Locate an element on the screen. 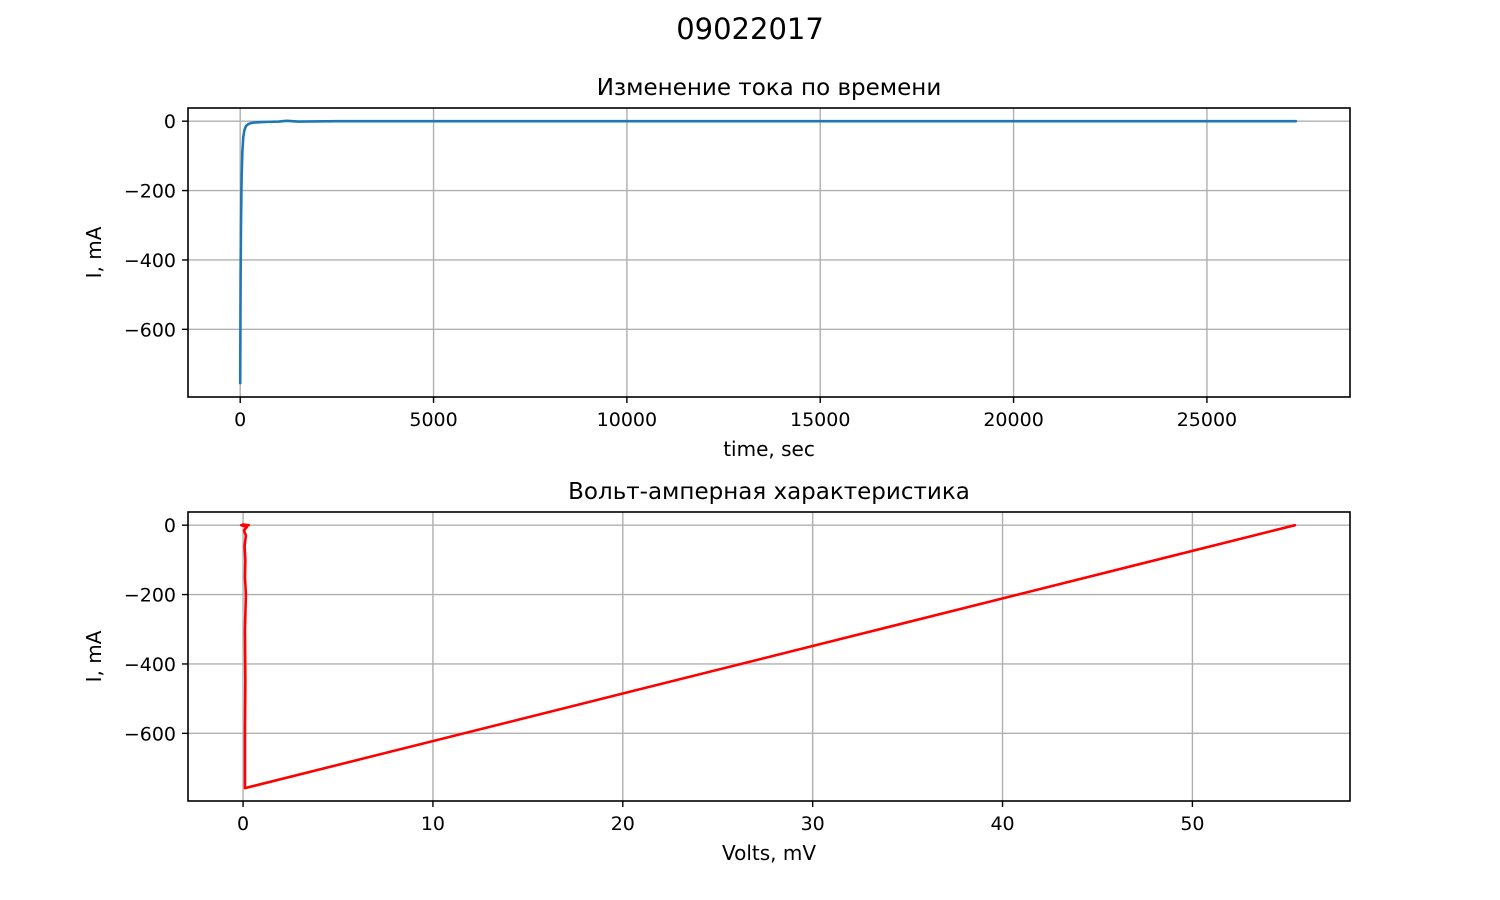 The width and height of the screenshot is (1500, 900). iv-curve-y-tick-label: −400 is located at coordinates (150, 665).